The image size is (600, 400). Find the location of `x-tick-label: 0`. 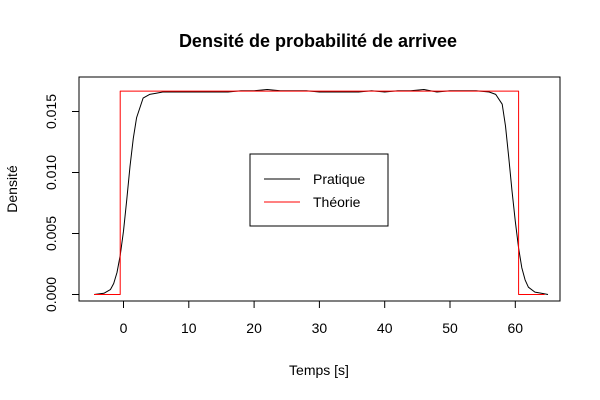

x-tick-label: 0 is located at coordinates (124, 328).